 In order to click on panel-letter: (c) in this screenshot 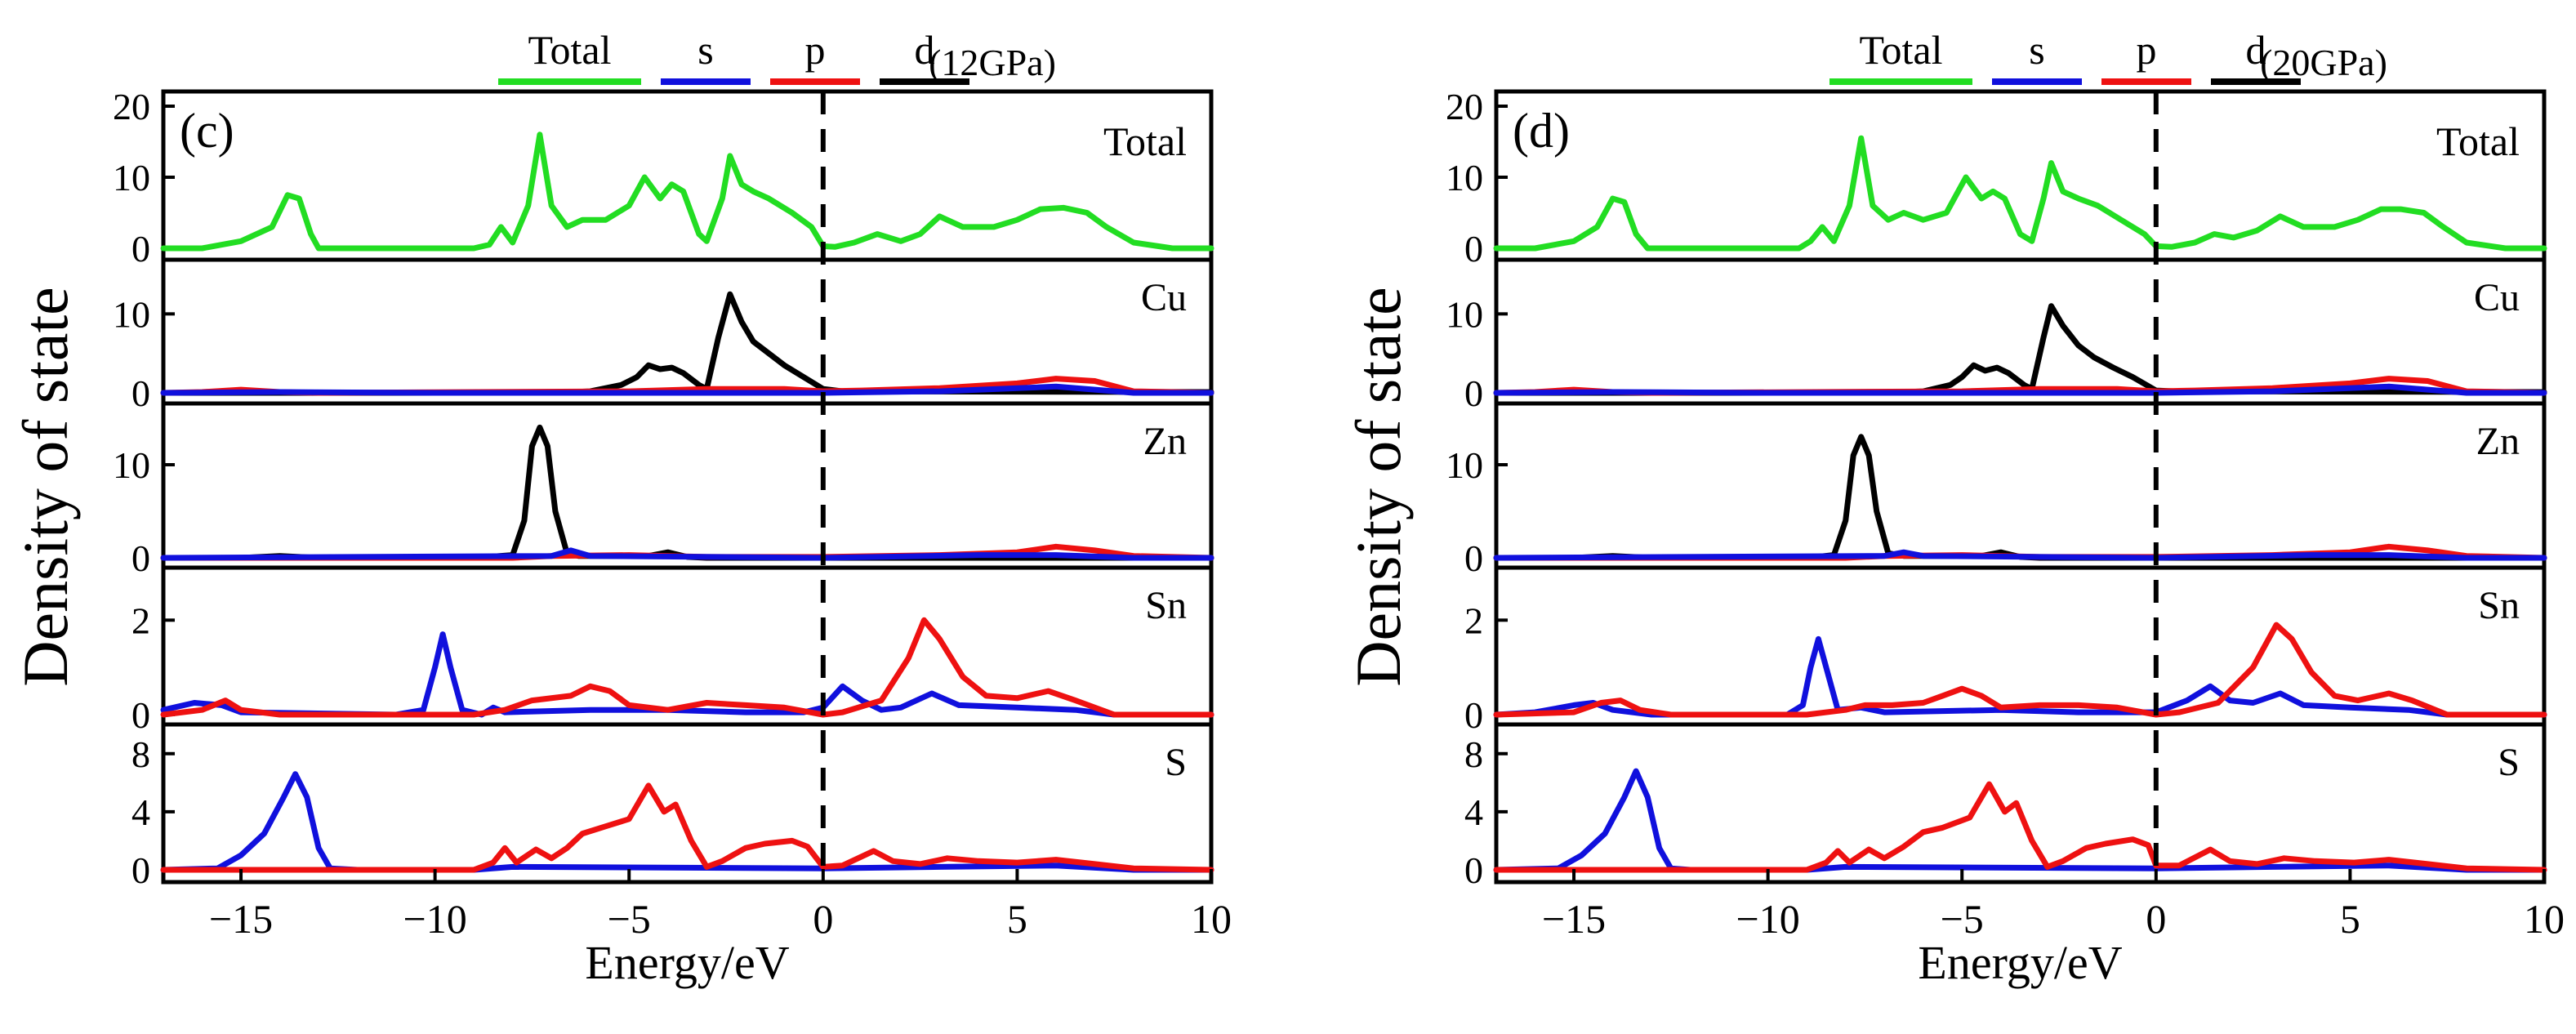, I will do `click(207, 131)`.